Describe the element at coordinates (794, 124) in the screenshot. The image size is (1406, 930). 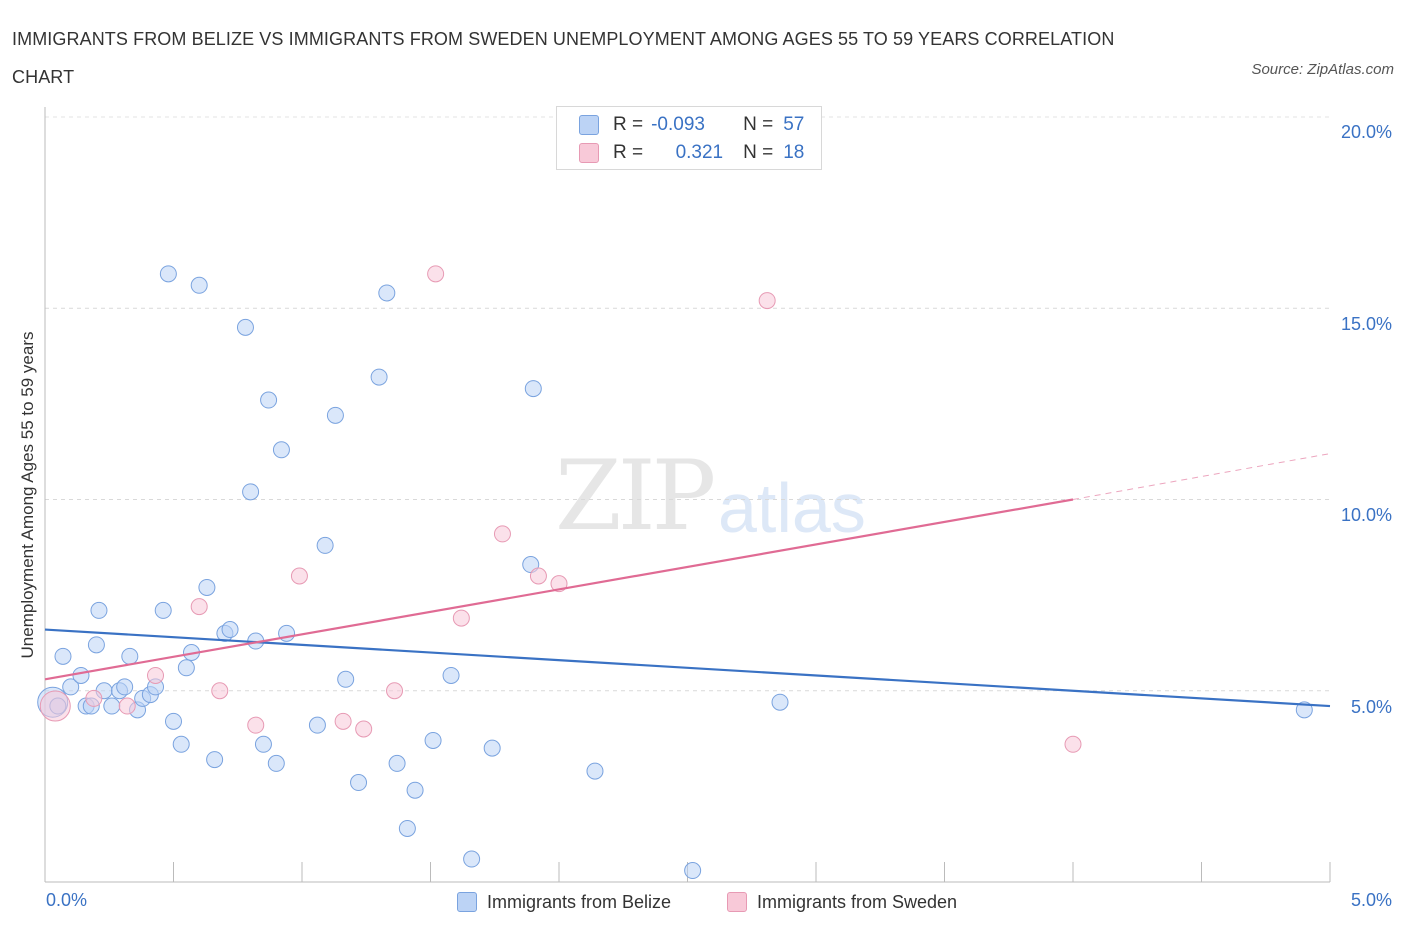
I see `n-value-belize: 57` at that location.